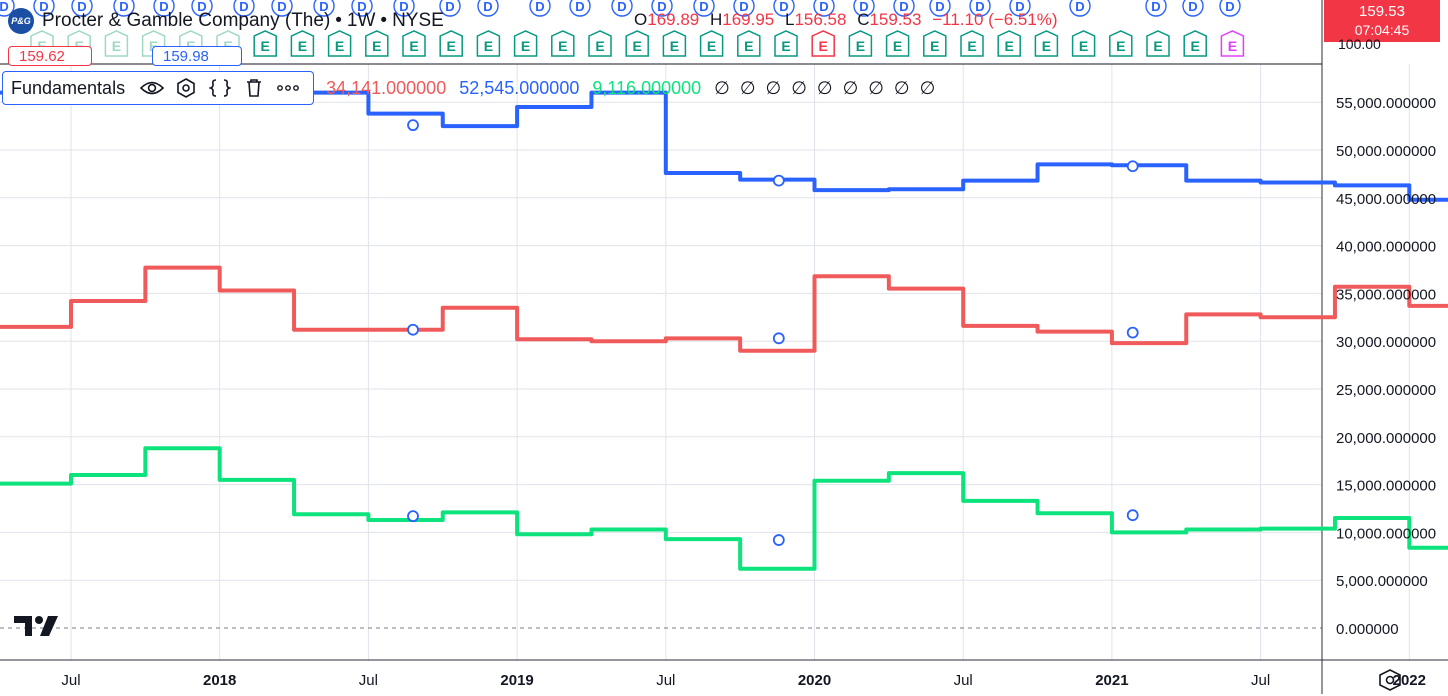  Describe the element at coordinates (1111, 680) in the screenshot. I see `x-tick-label: 2021` at that location.